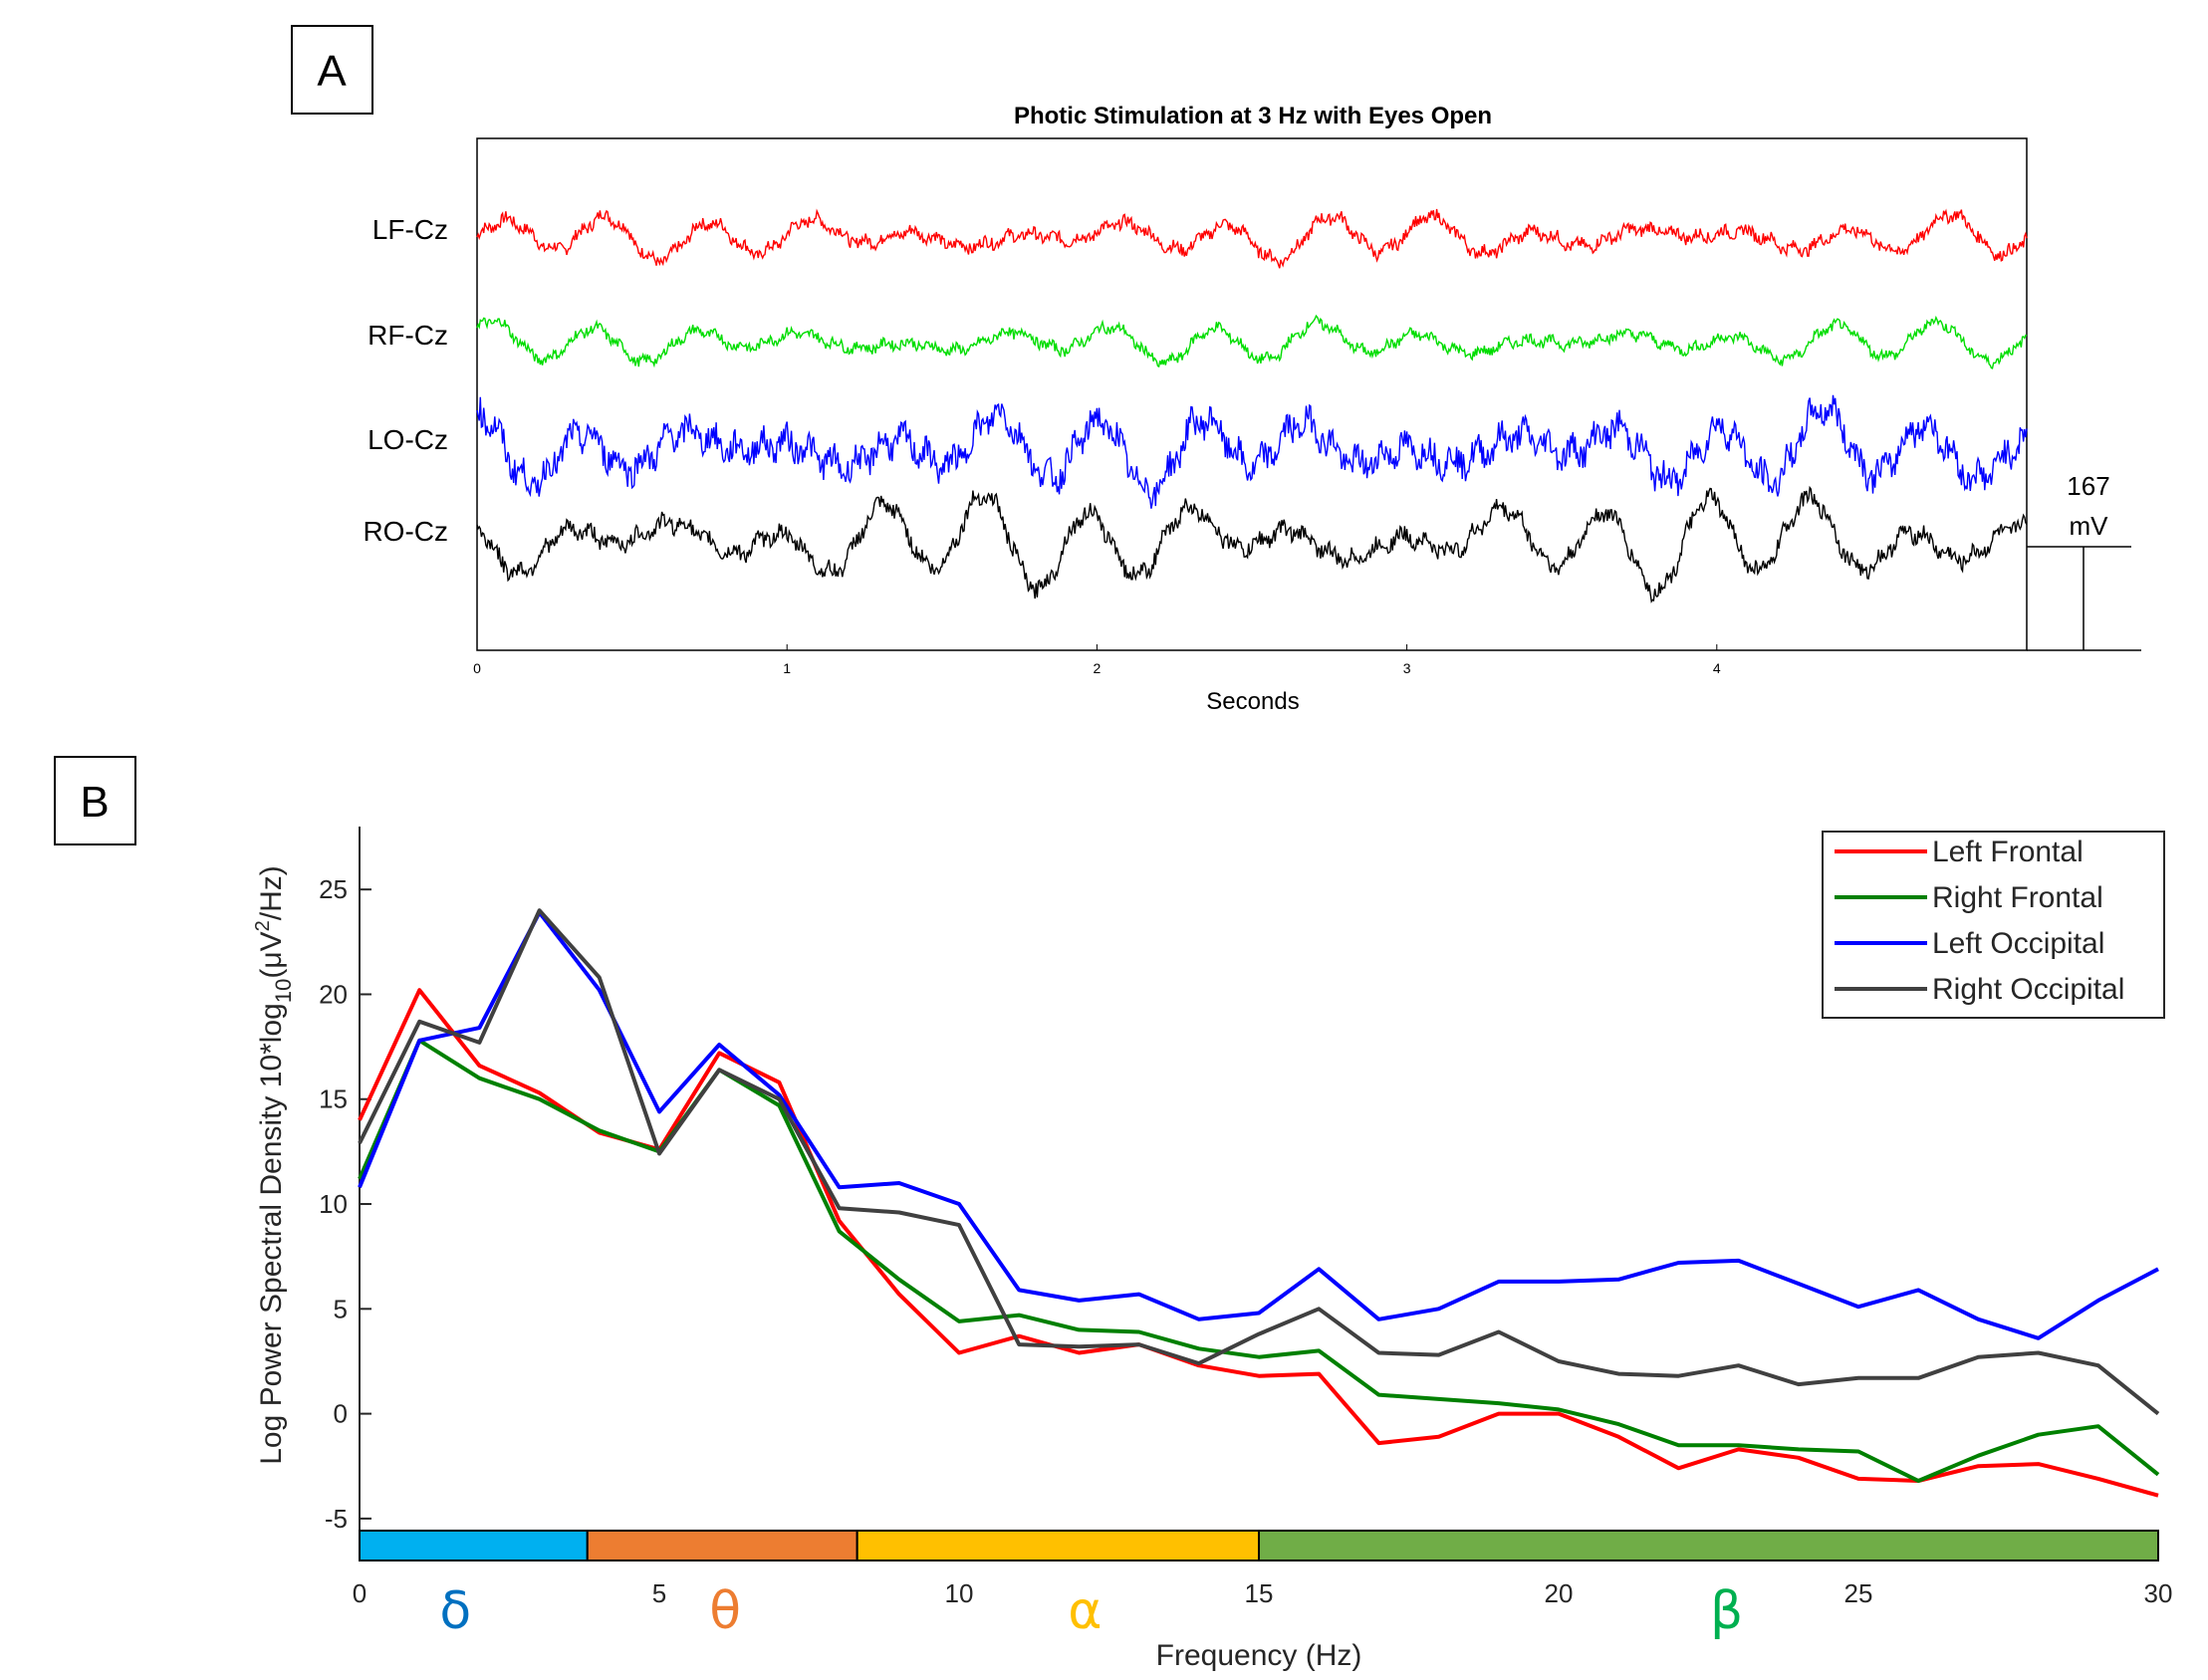 The width and height of the screenshot is (2208, 1680). What do you see at coordinates (1085, 1611) in the screenshot?
I see `band-symbol: α` at bounding box center [1085, 1611].